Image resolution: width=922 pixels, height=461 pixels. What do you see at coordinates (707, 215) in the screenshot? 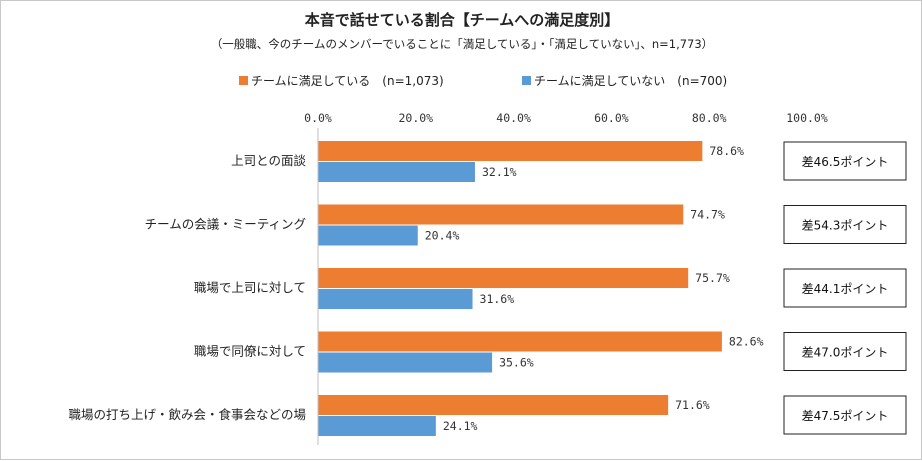
I see `data-label: 74.7%` at bounding box center [707, 215].